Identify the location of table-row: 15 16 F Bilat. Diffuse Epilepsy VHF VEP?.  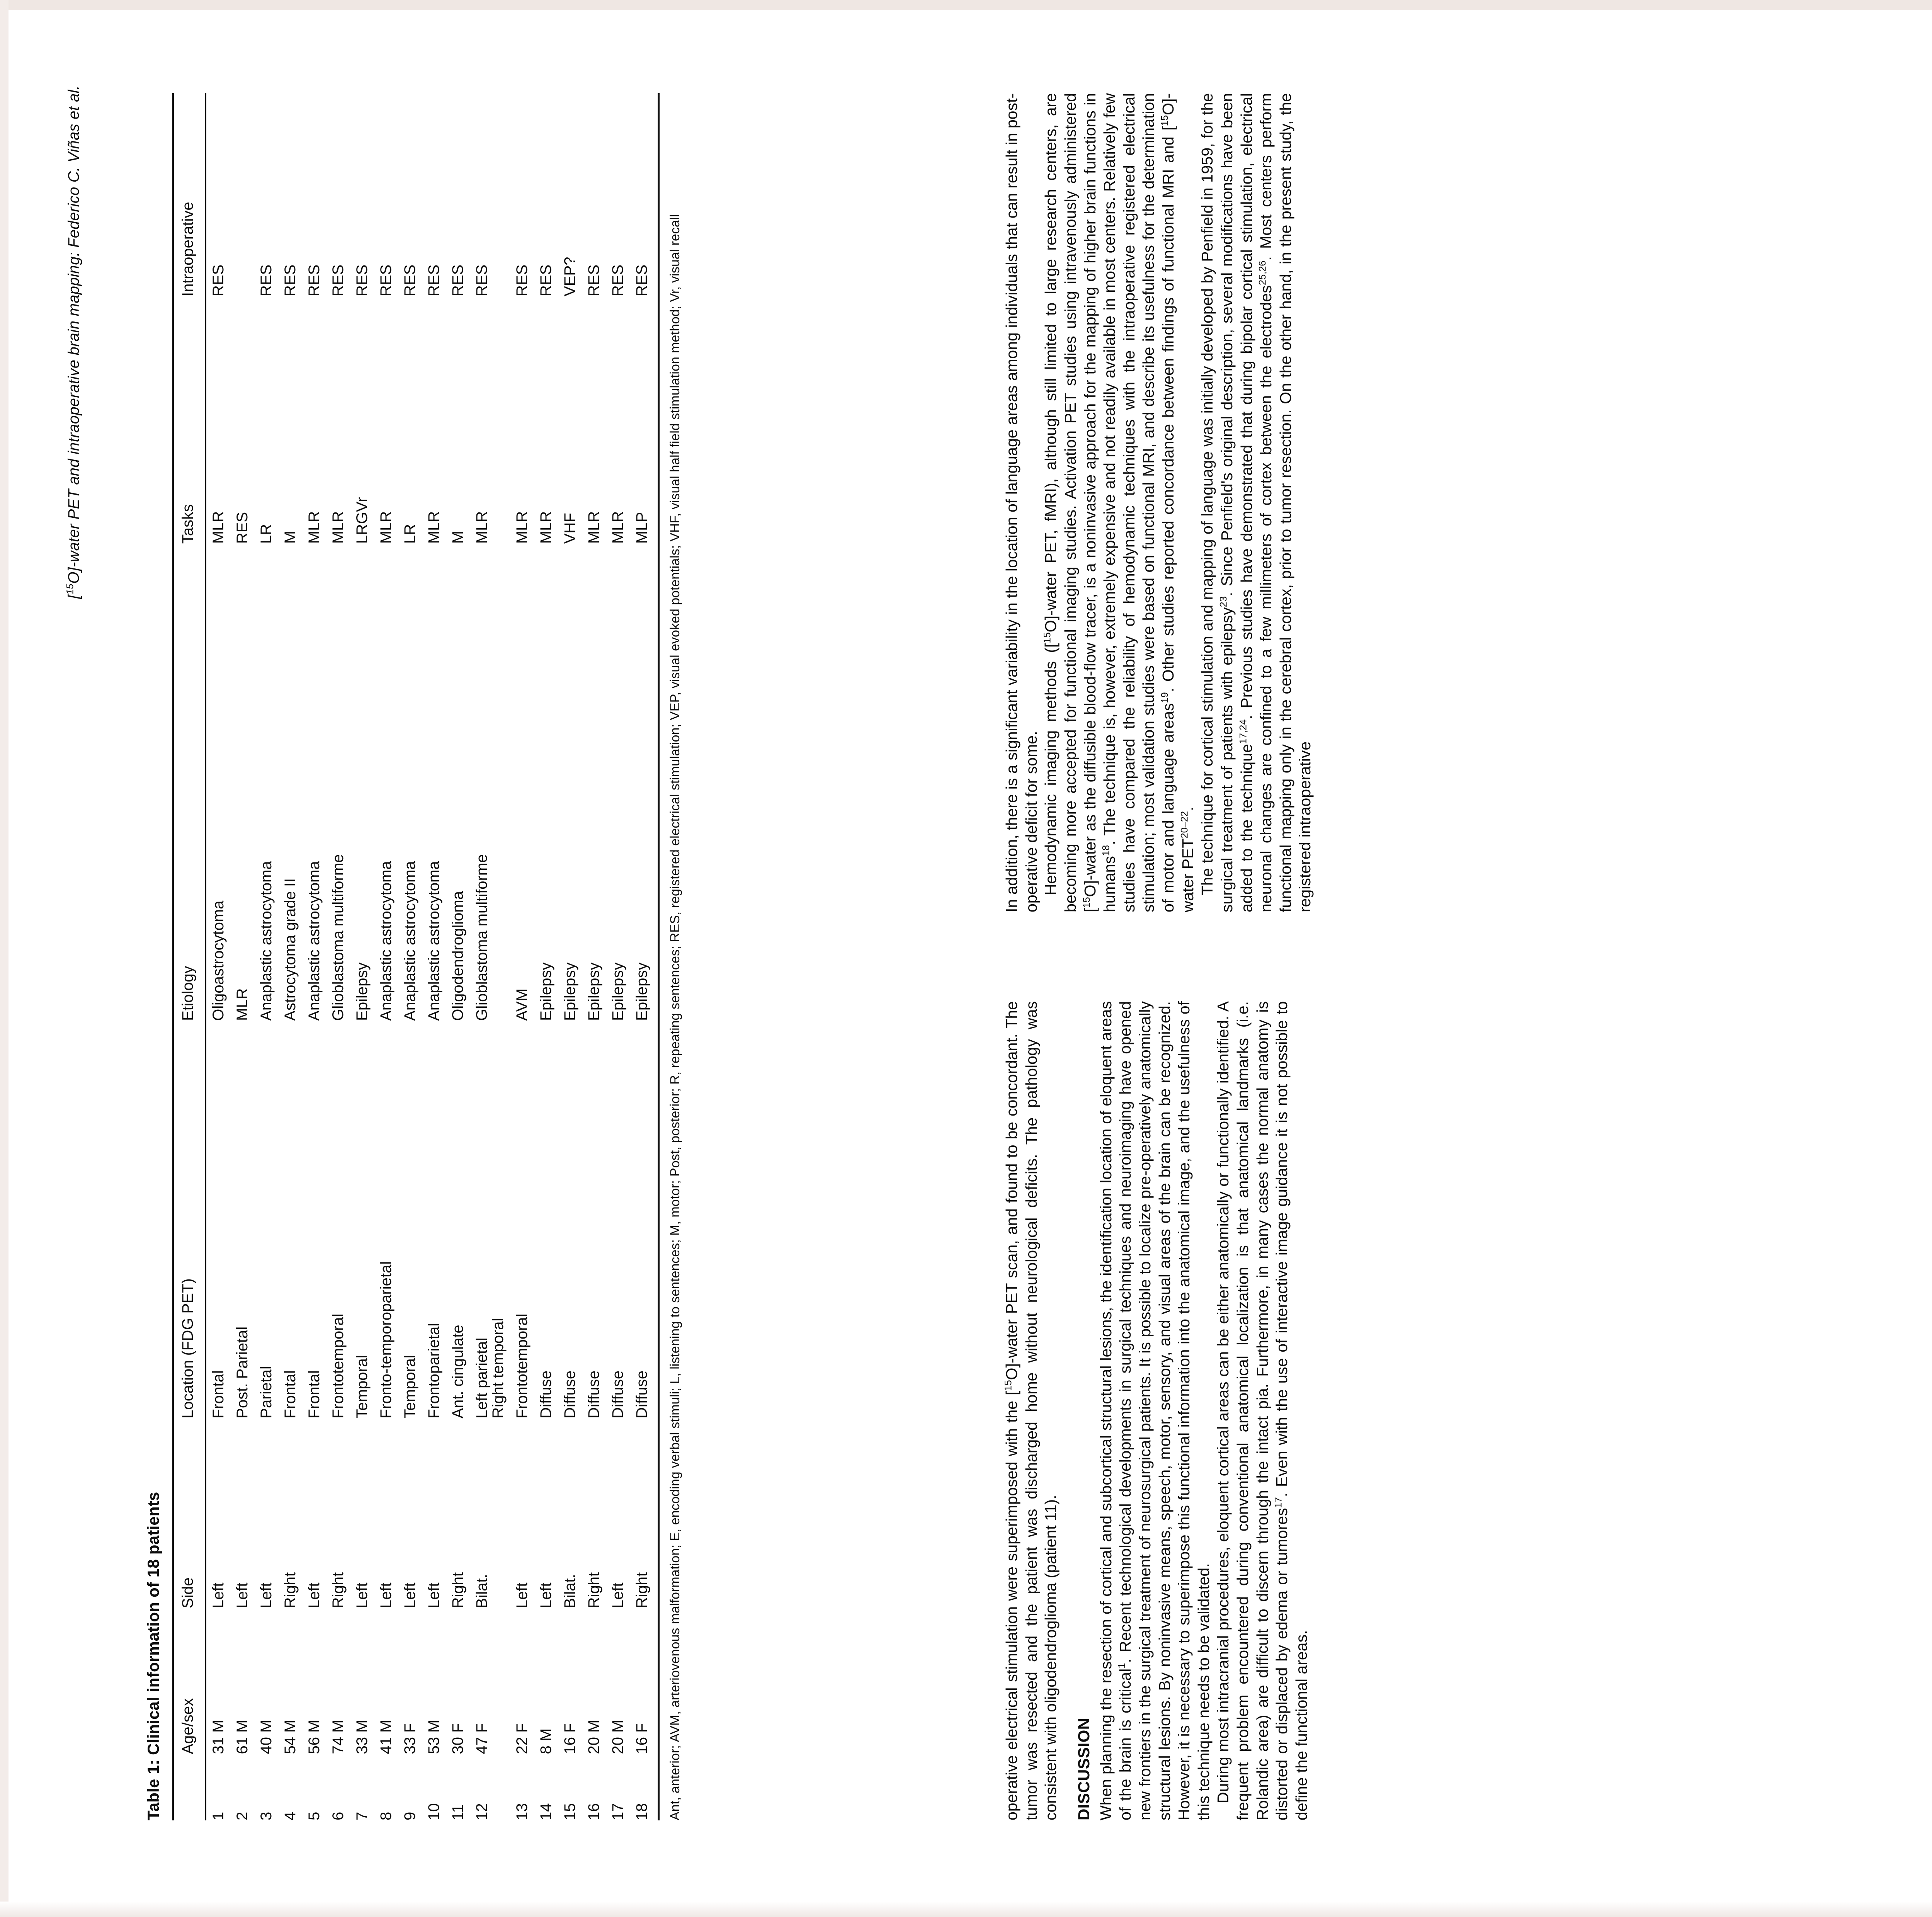
(570, 956).